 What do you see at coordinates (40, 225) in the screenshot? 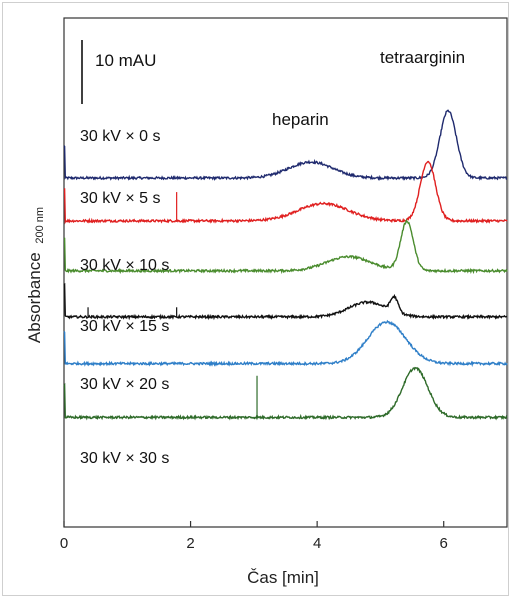
I see `y-axis-subtitle: 200 nm` at bounding box center [40, 225].